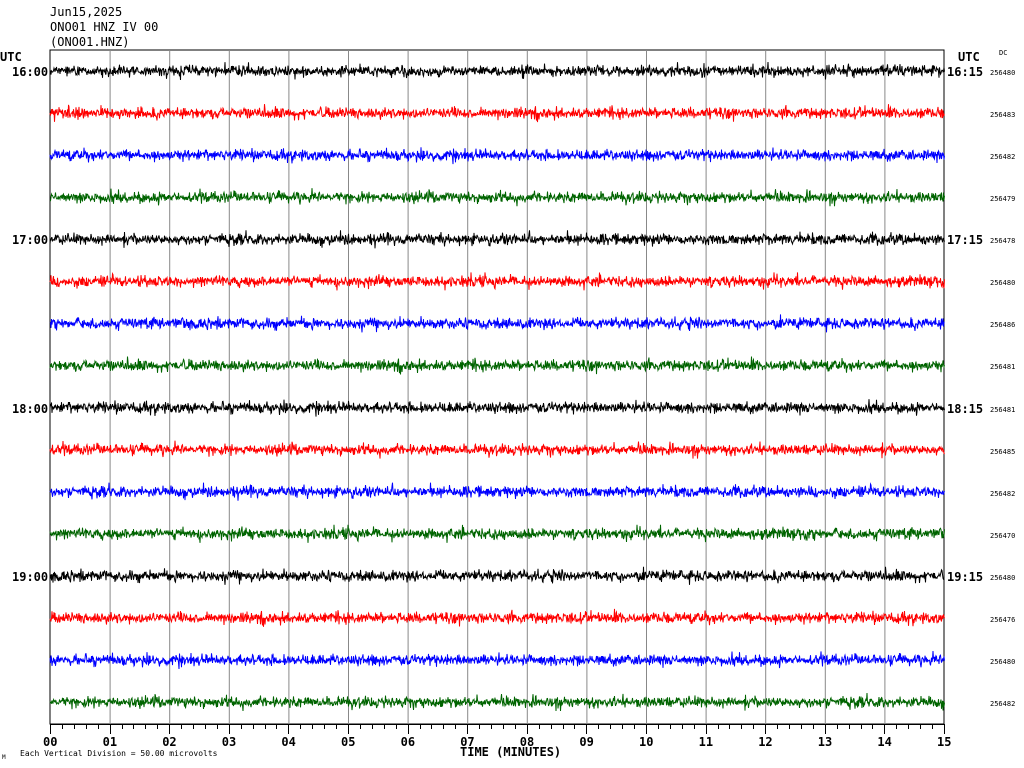 This screenshot has width=1024, height=768. I want to click on x-tick-label: 08, so click(527, 742).